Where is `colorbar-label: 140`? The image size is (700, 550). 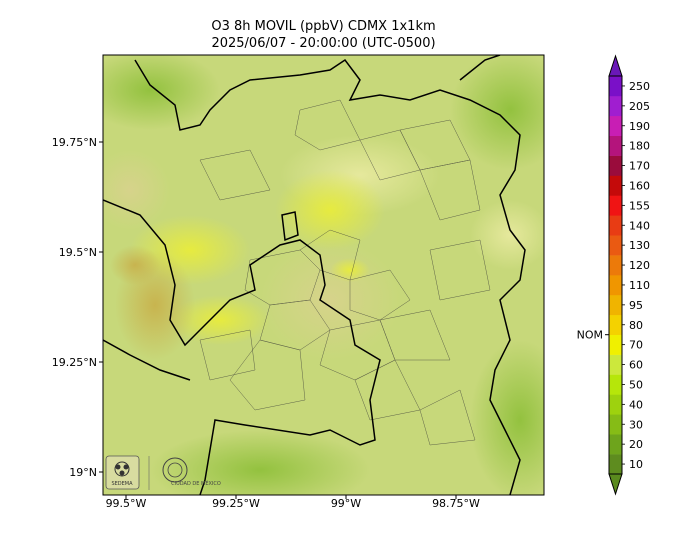 colorbar-label: 140 is located at coordinates (639, 225).